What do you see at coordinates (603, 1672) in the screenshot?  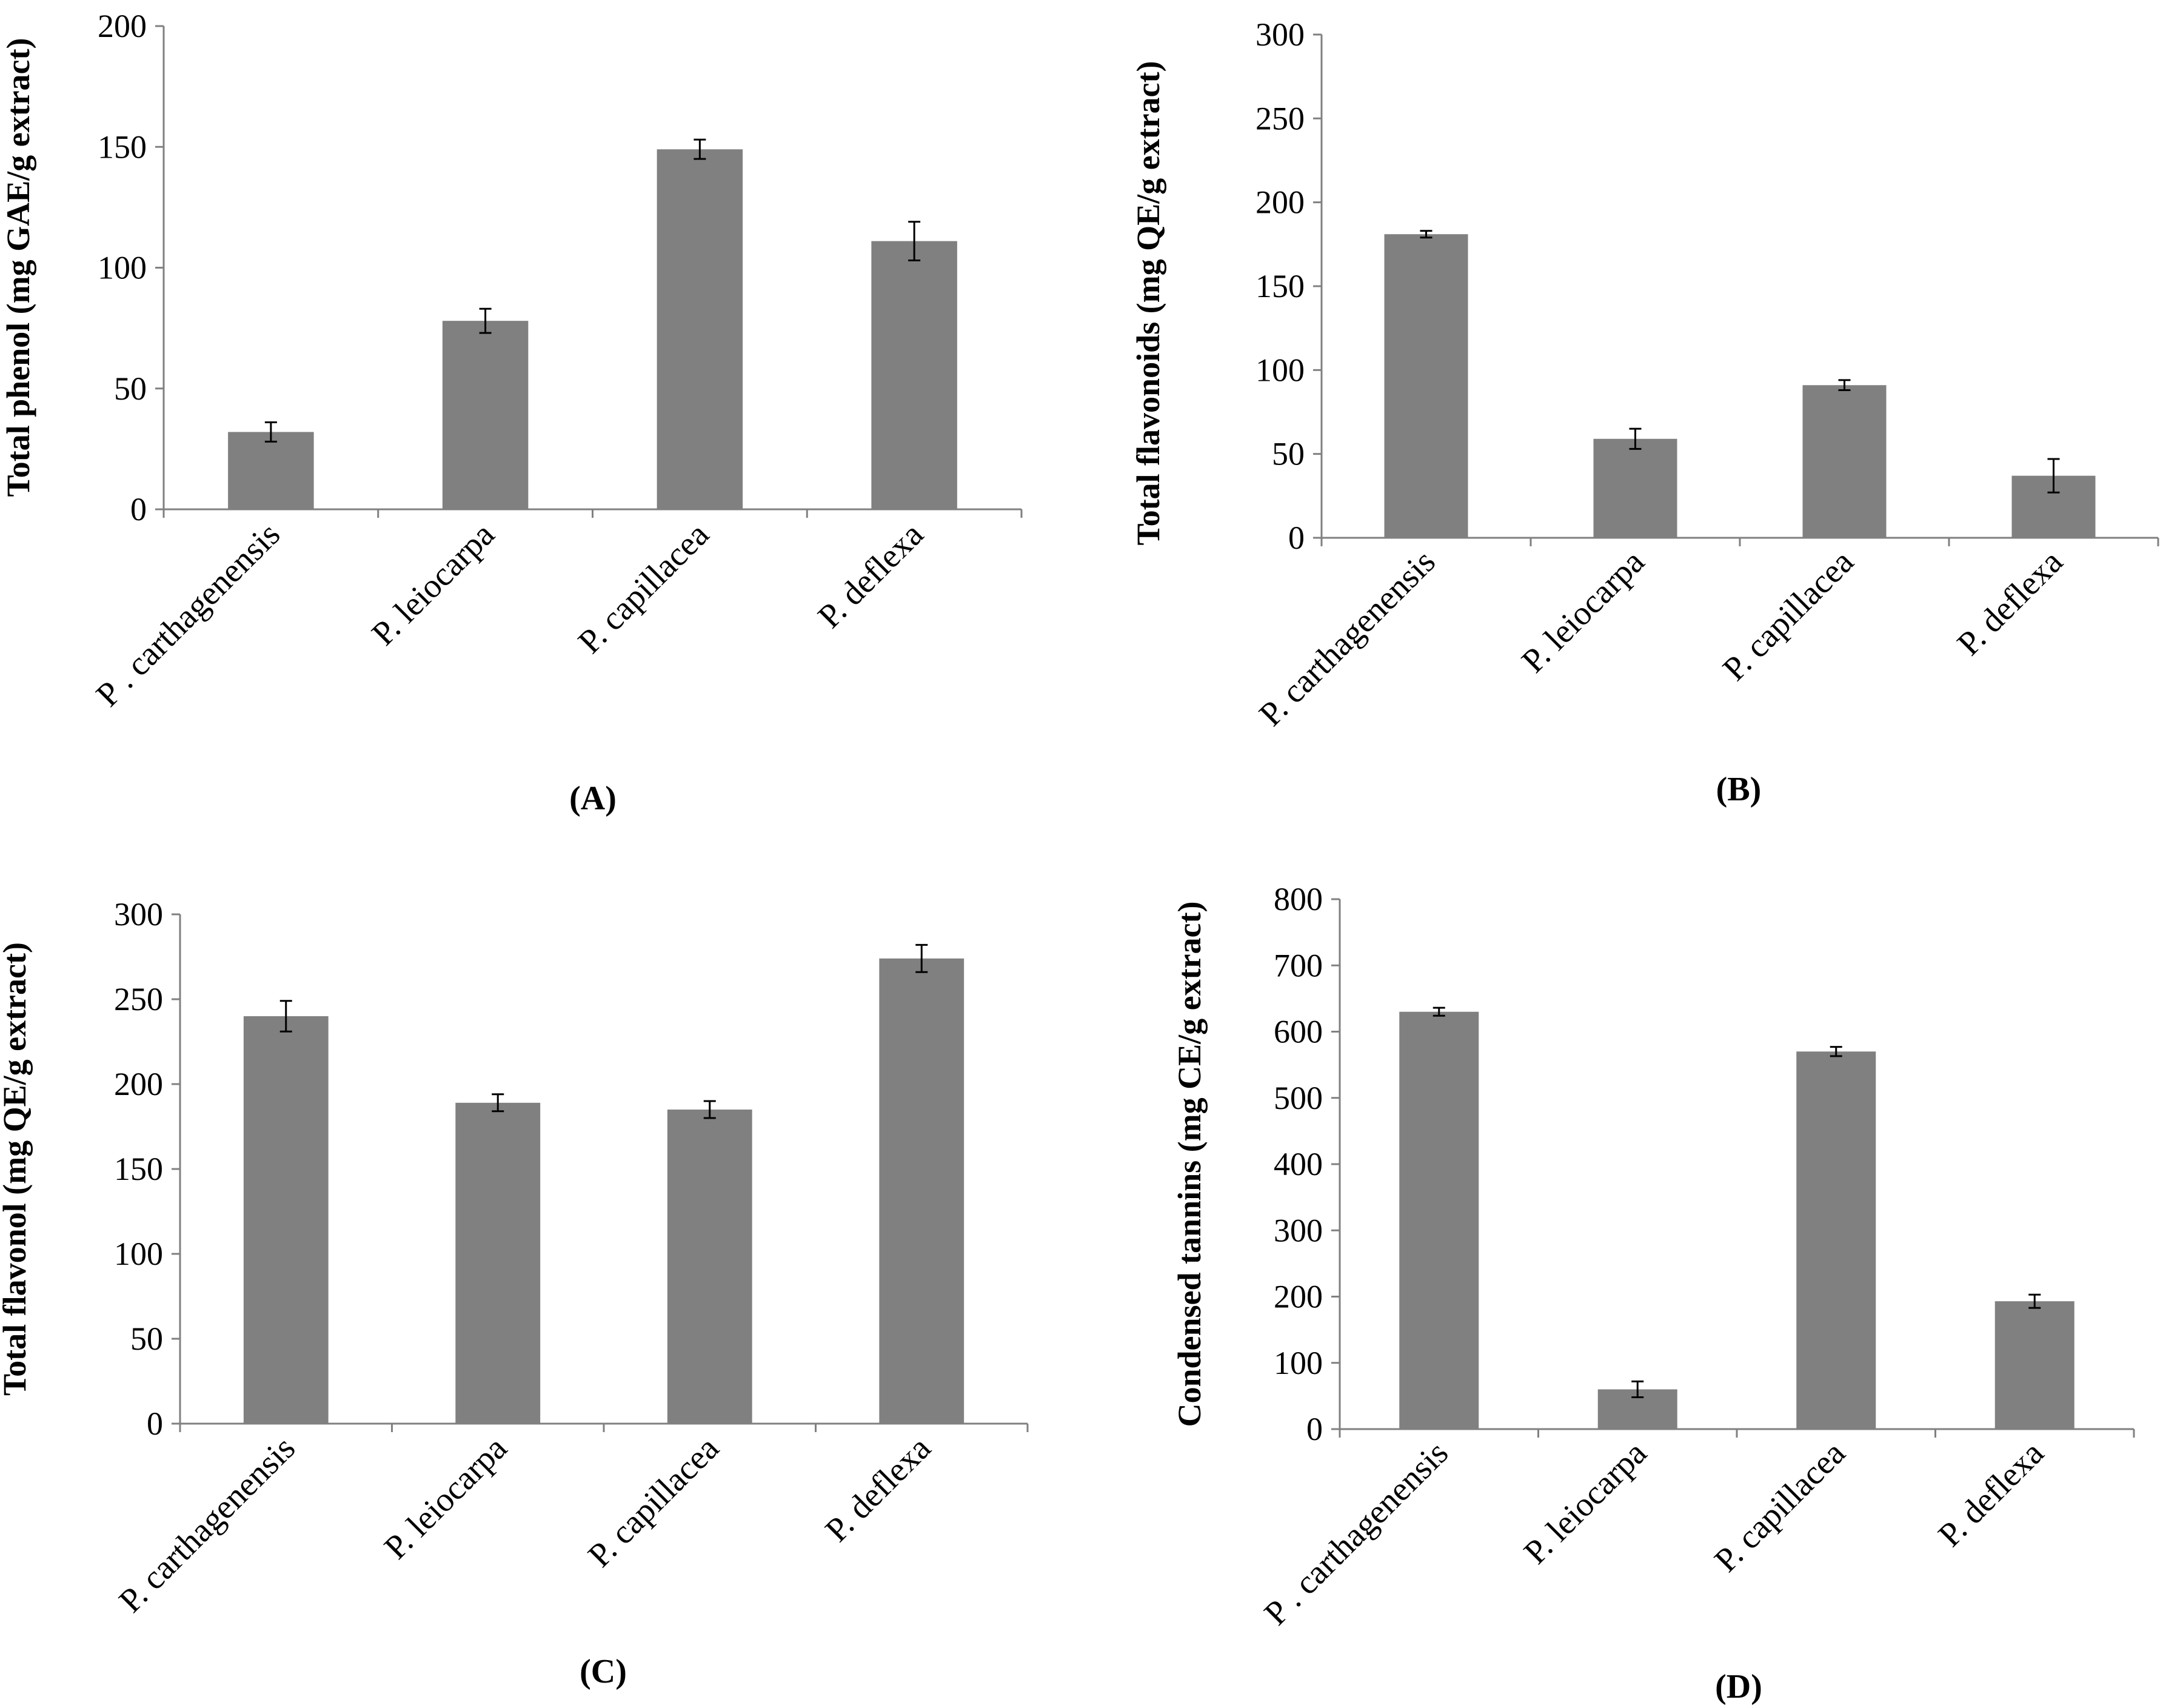 I see `panel-label: (C)` at bounding box center [603, 1672].